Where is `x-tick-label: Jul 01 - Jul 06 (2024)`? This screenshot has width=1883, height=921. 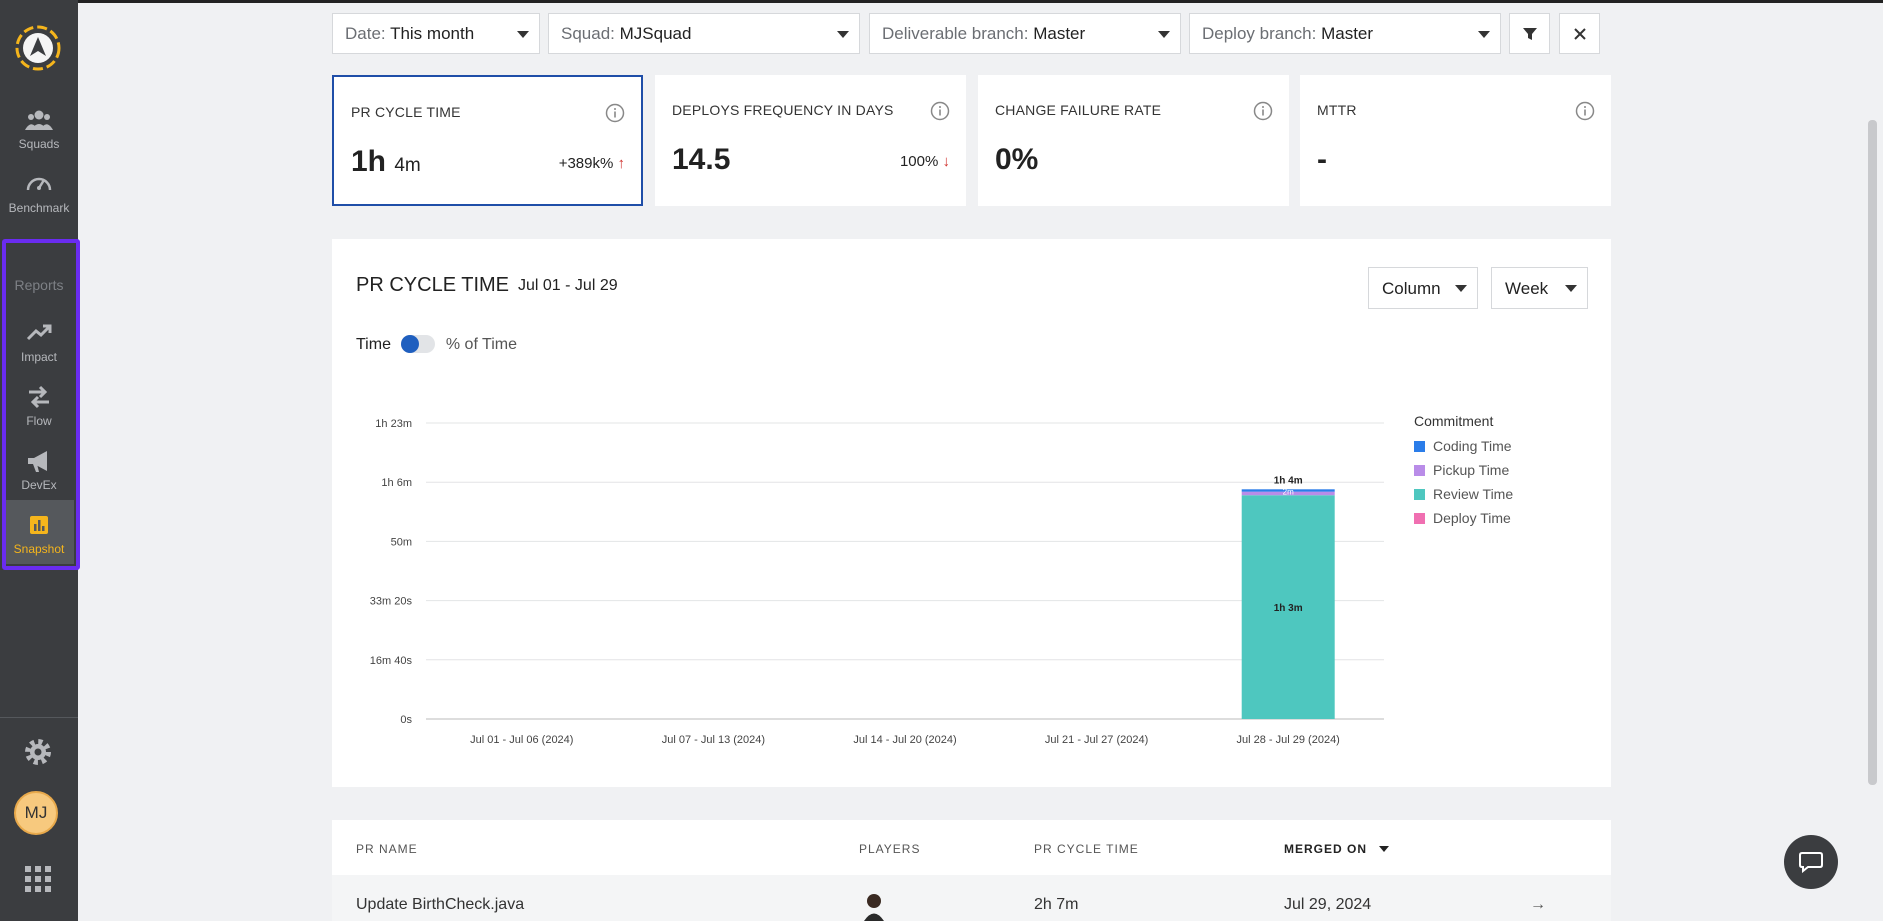
x-tick-label: Jul 01 - Jul 06 (2024) is located at coordinates (521, 740).